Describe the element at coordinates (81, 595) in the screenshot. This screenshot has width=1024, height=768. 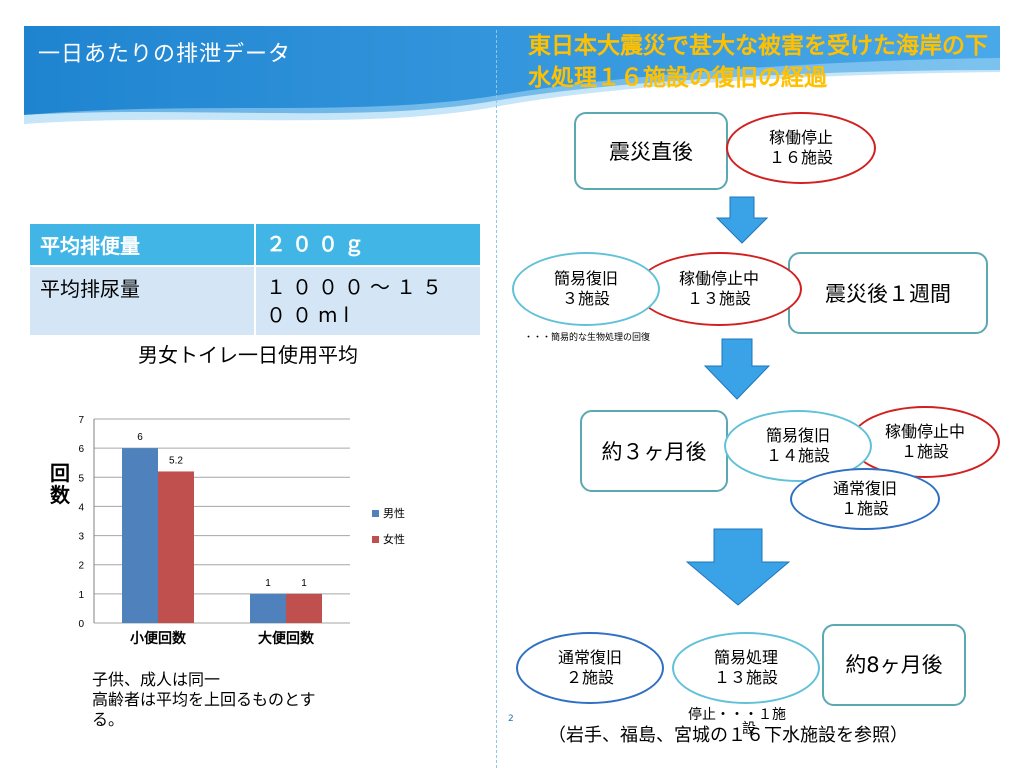
I see `chart-y-tick-label: 1` at that location.